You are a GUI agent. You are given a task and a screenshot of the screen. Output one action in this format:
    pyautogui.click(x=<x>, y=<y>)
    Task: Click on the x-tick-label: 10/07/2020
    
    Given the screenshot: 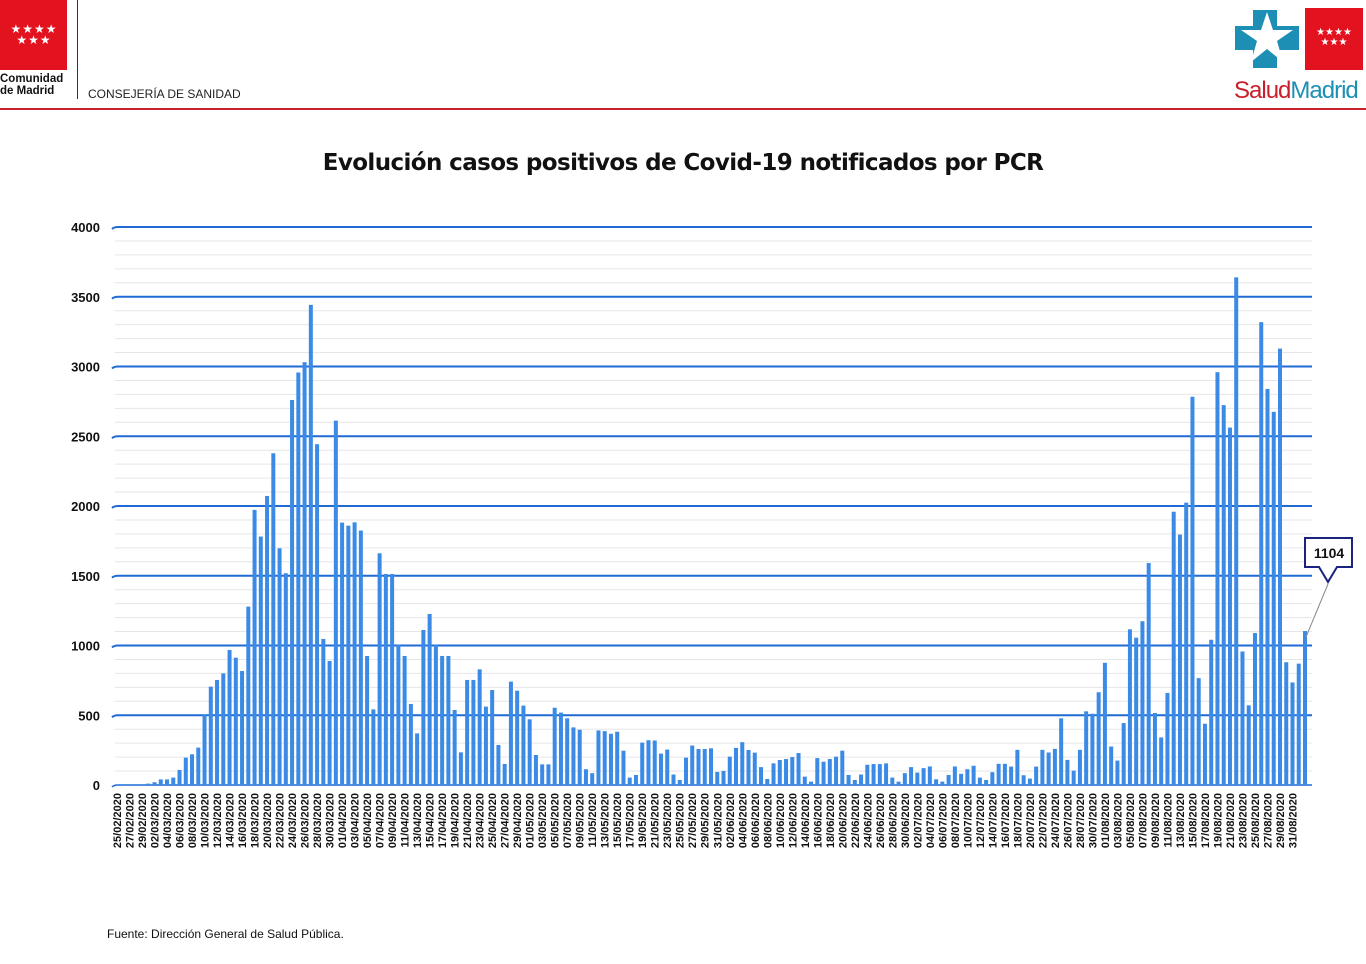 What is the action you would take?
    pyautogui.click(x=968, y=820)
    